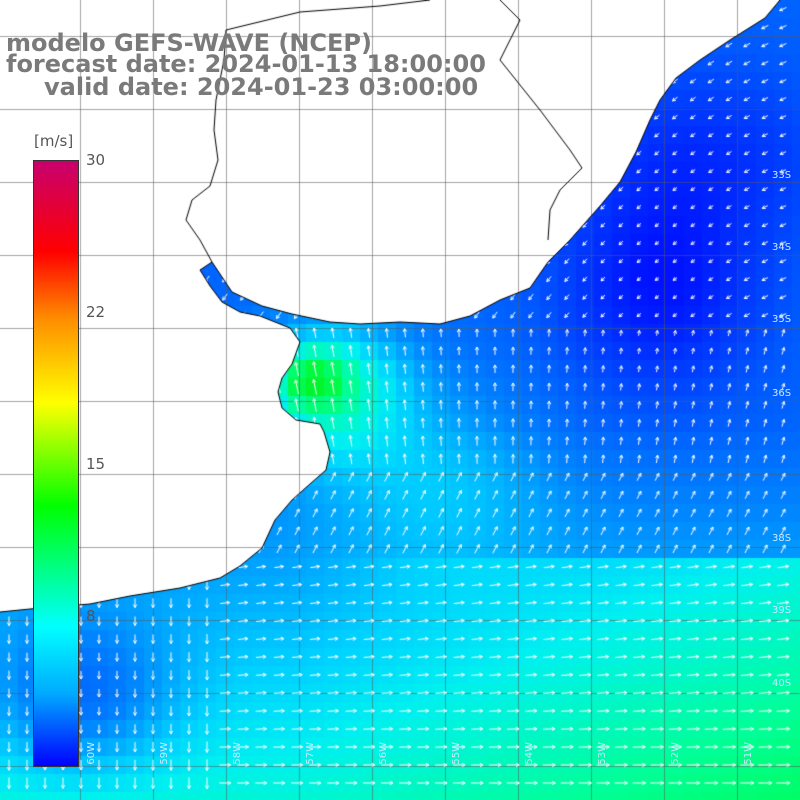 The image size is (800, 800). What do you see at coordinates (96, 464) in the screenshot?
I see `colorbar-tick-15: 15` at bounding box center [96, 464].